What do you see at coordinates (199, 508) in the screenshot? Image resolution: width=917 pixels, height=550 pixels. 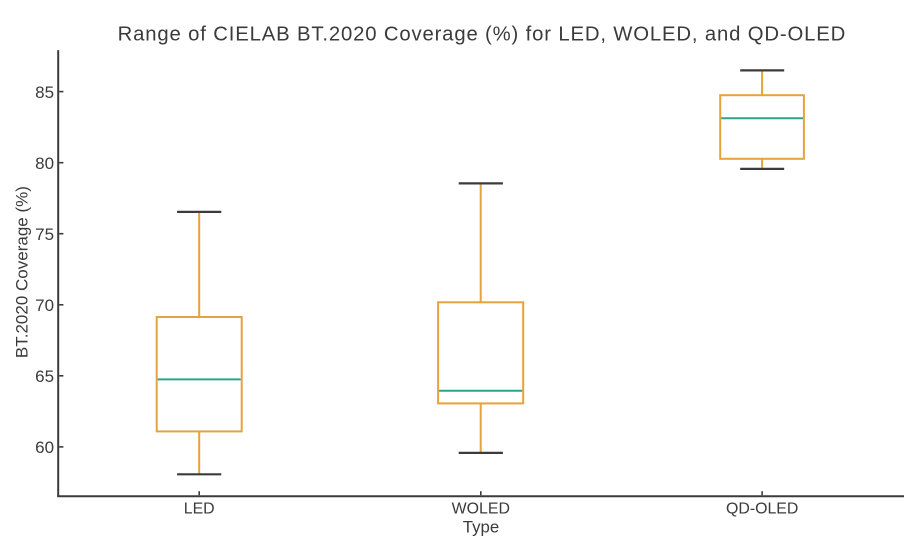 I see `svg-text: LED` at bounding box center [199, 508].